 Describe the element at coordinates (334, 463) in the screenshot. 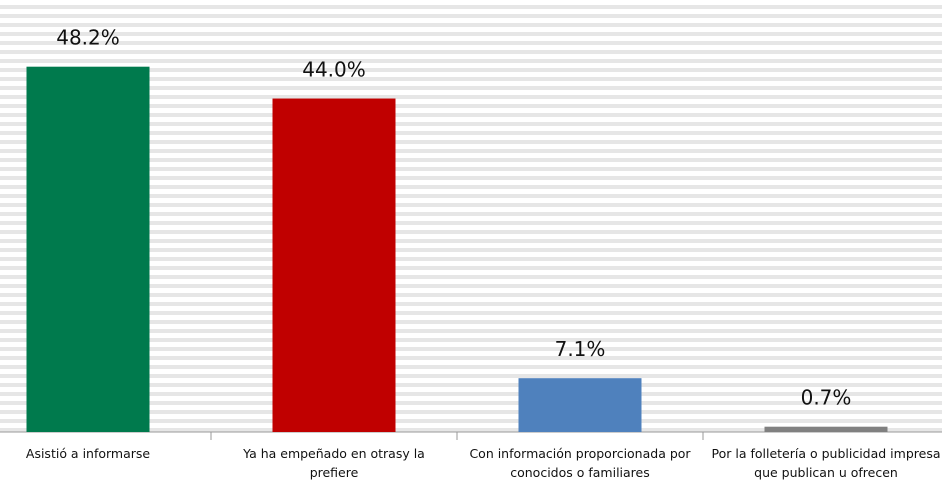

I see `x-tick-label: Ya ha empeñado en otrasy la prefiere` at that location.